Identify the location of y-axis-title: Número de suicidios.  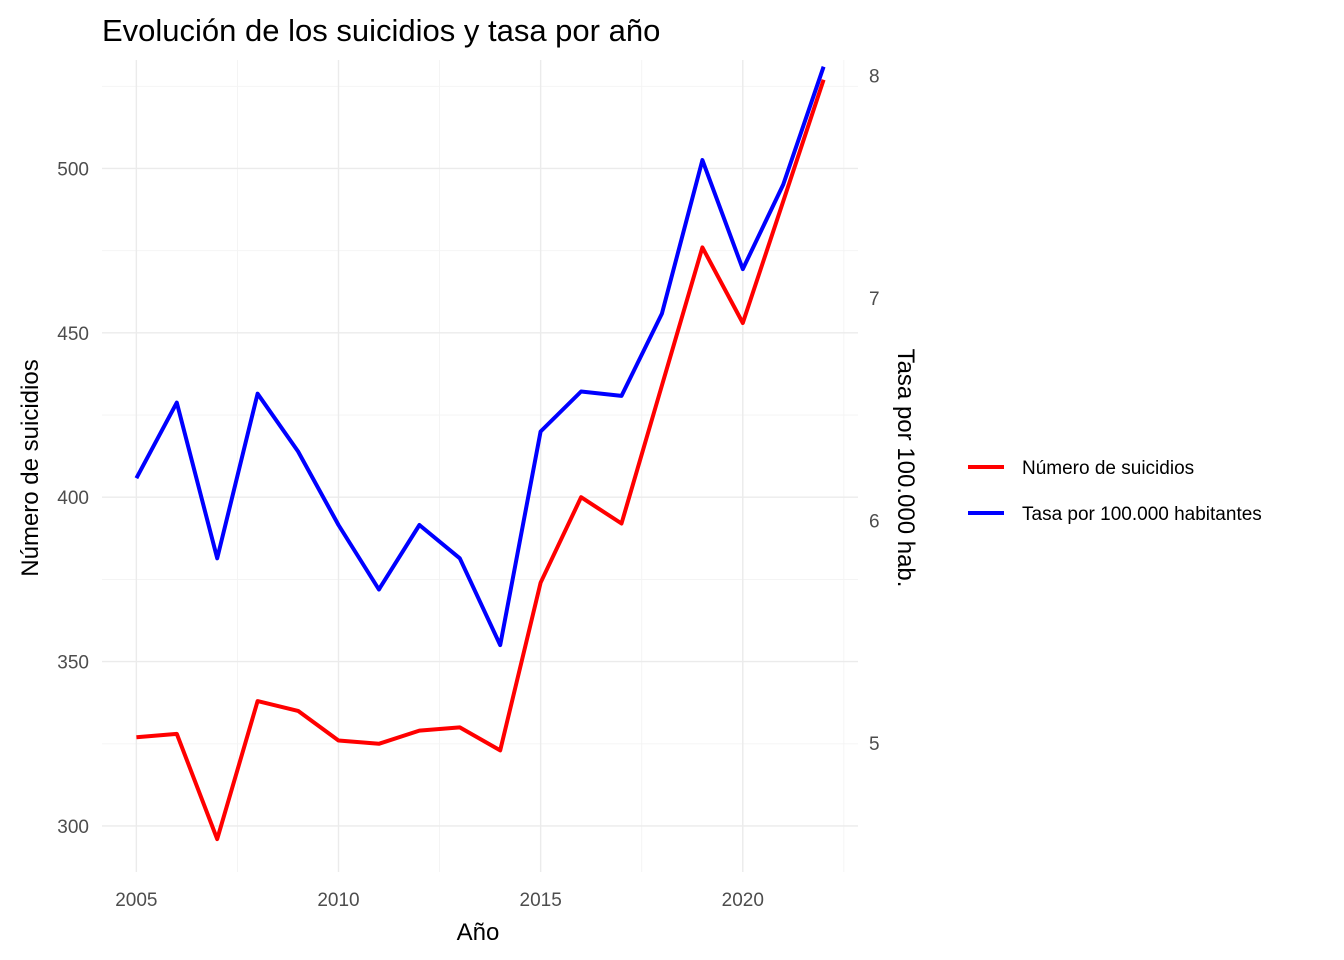
(30, 467).